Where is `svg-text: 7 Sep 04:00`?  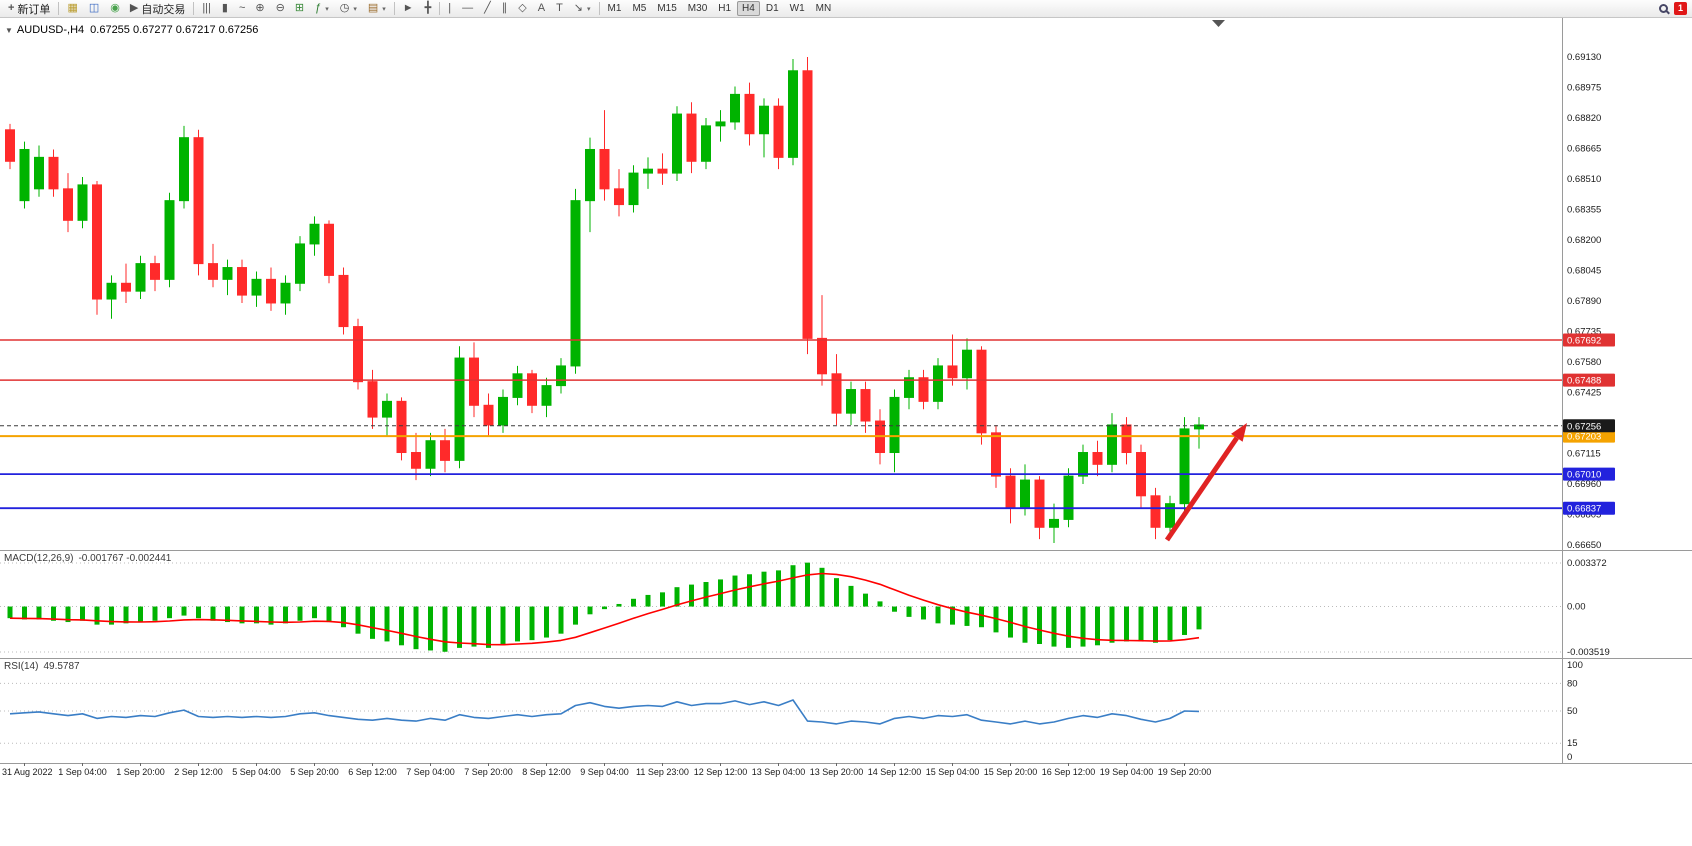
svg-text: 7 Sep 04:00 is located at coordinates (430, 772).